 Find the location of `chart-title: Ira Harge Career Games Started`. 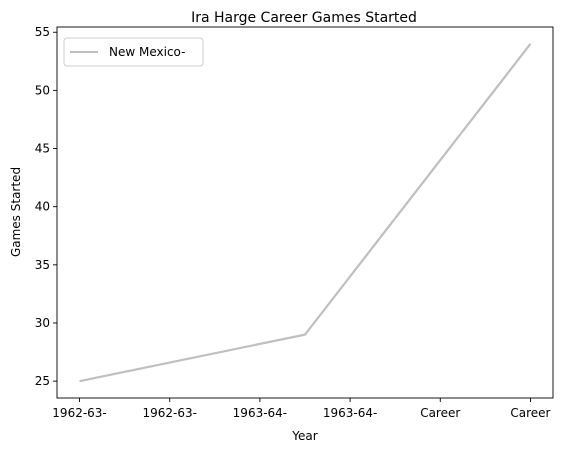

chart-title: Ira Harge Career Games Started is located at coordinates (304, 18).